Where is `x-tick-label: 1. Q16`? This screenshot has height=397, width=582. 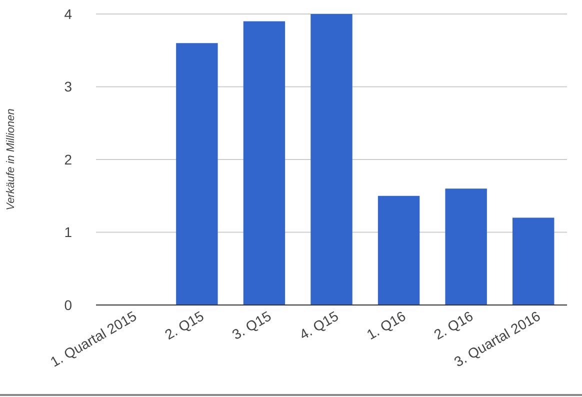
x-tick-label: 1. Q16 is located at coordinates (386, 325).